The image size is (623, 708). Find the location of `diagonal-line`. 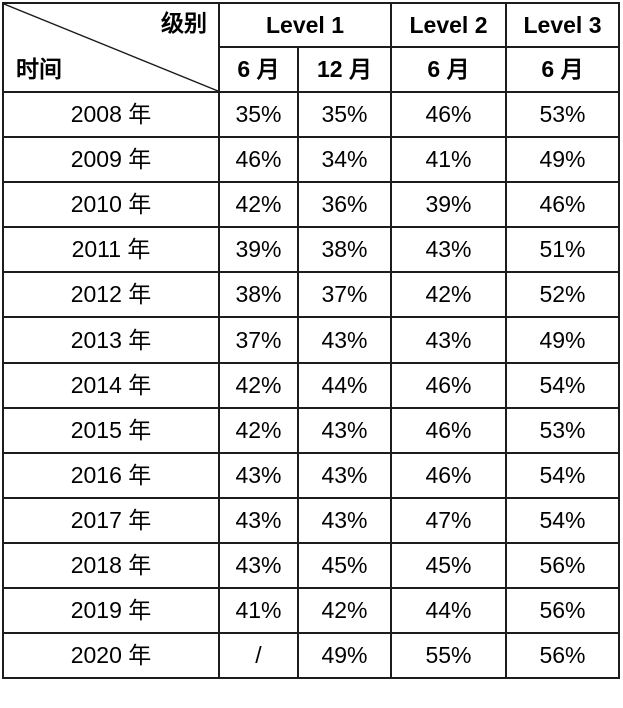

diagonal-line is located at coordinates (111, 47).